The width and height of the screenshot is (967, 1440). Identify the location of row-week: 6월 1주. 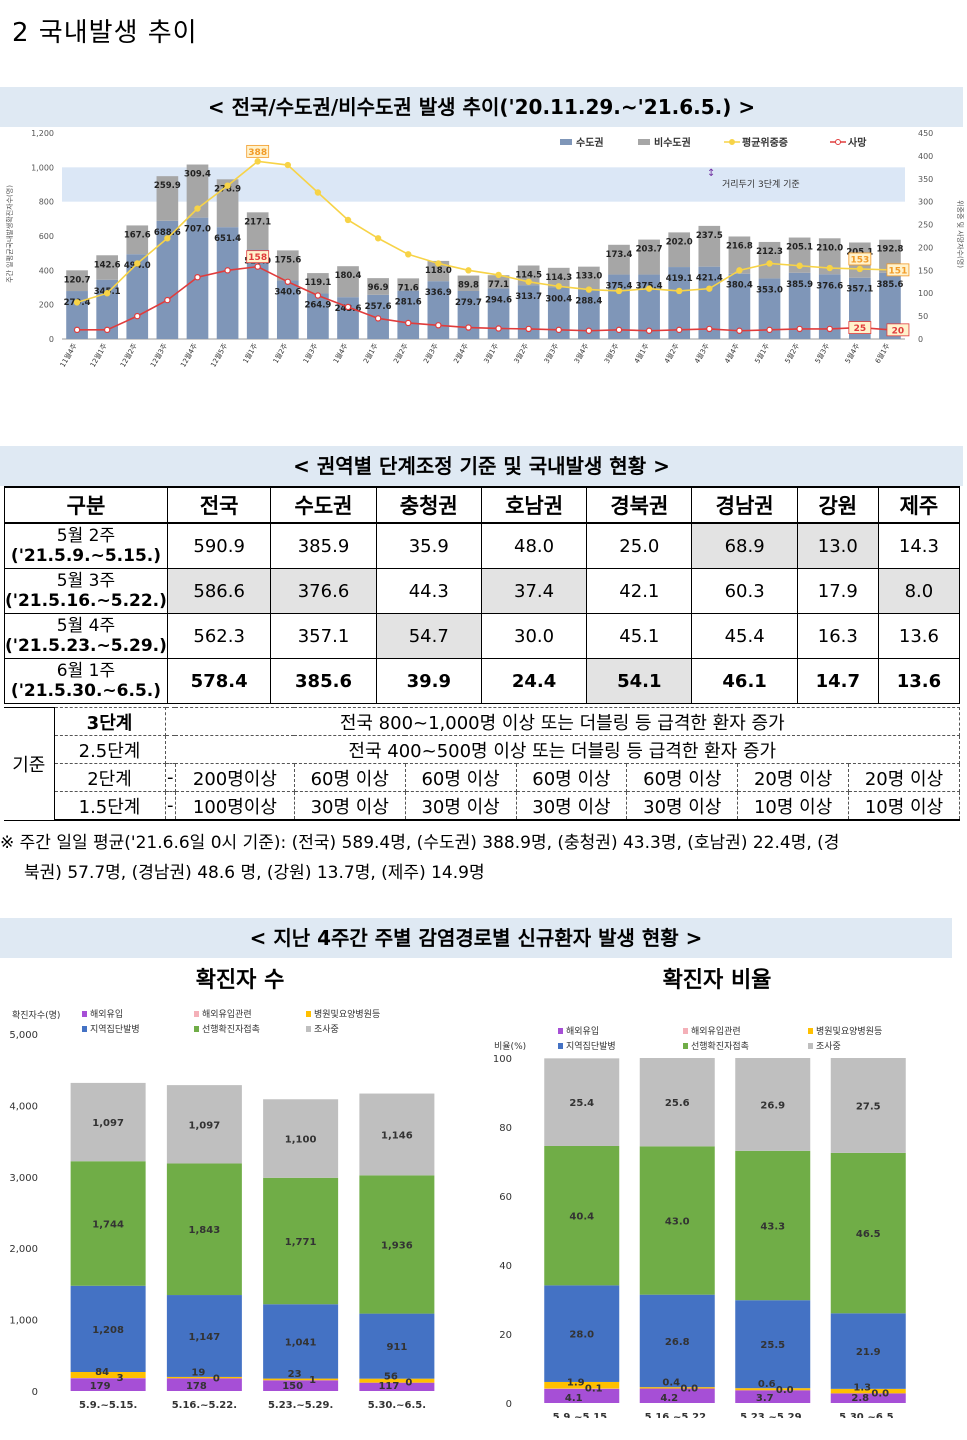
(86, 671).